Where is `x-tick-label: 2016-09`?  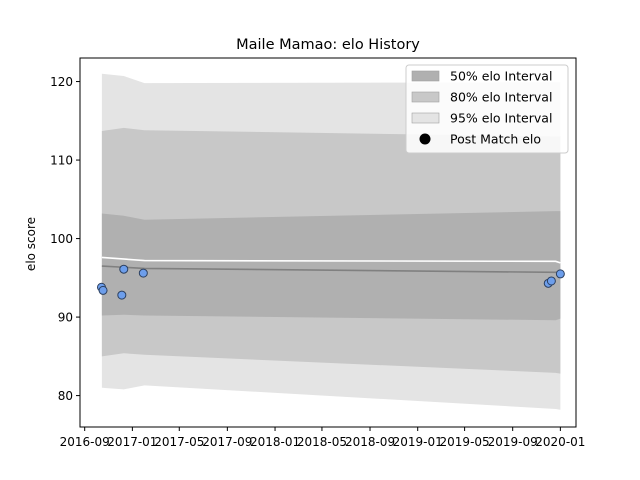
x-tick-label: 2016-09 is located at coordinates (85, 442).